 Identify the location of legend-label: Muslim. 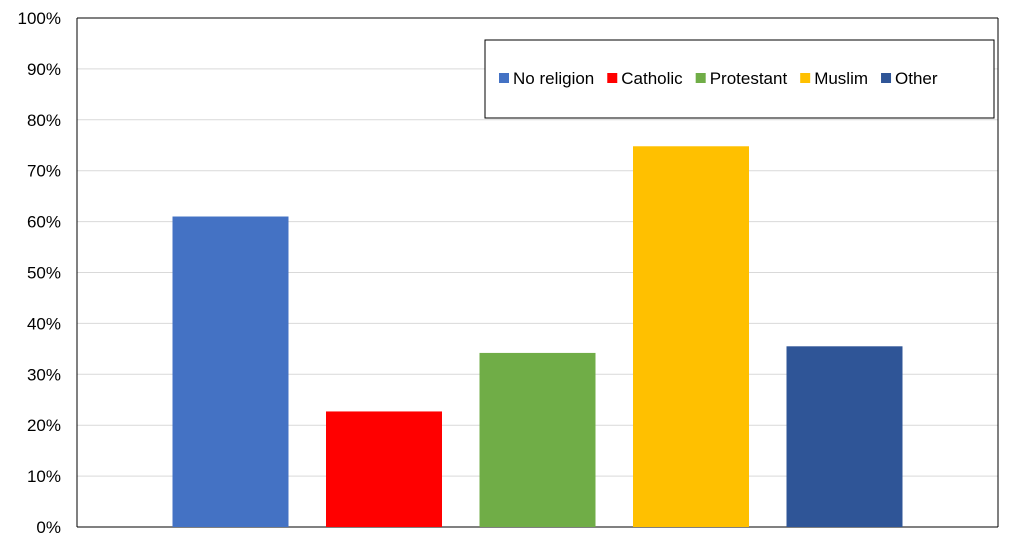
(841, 78).